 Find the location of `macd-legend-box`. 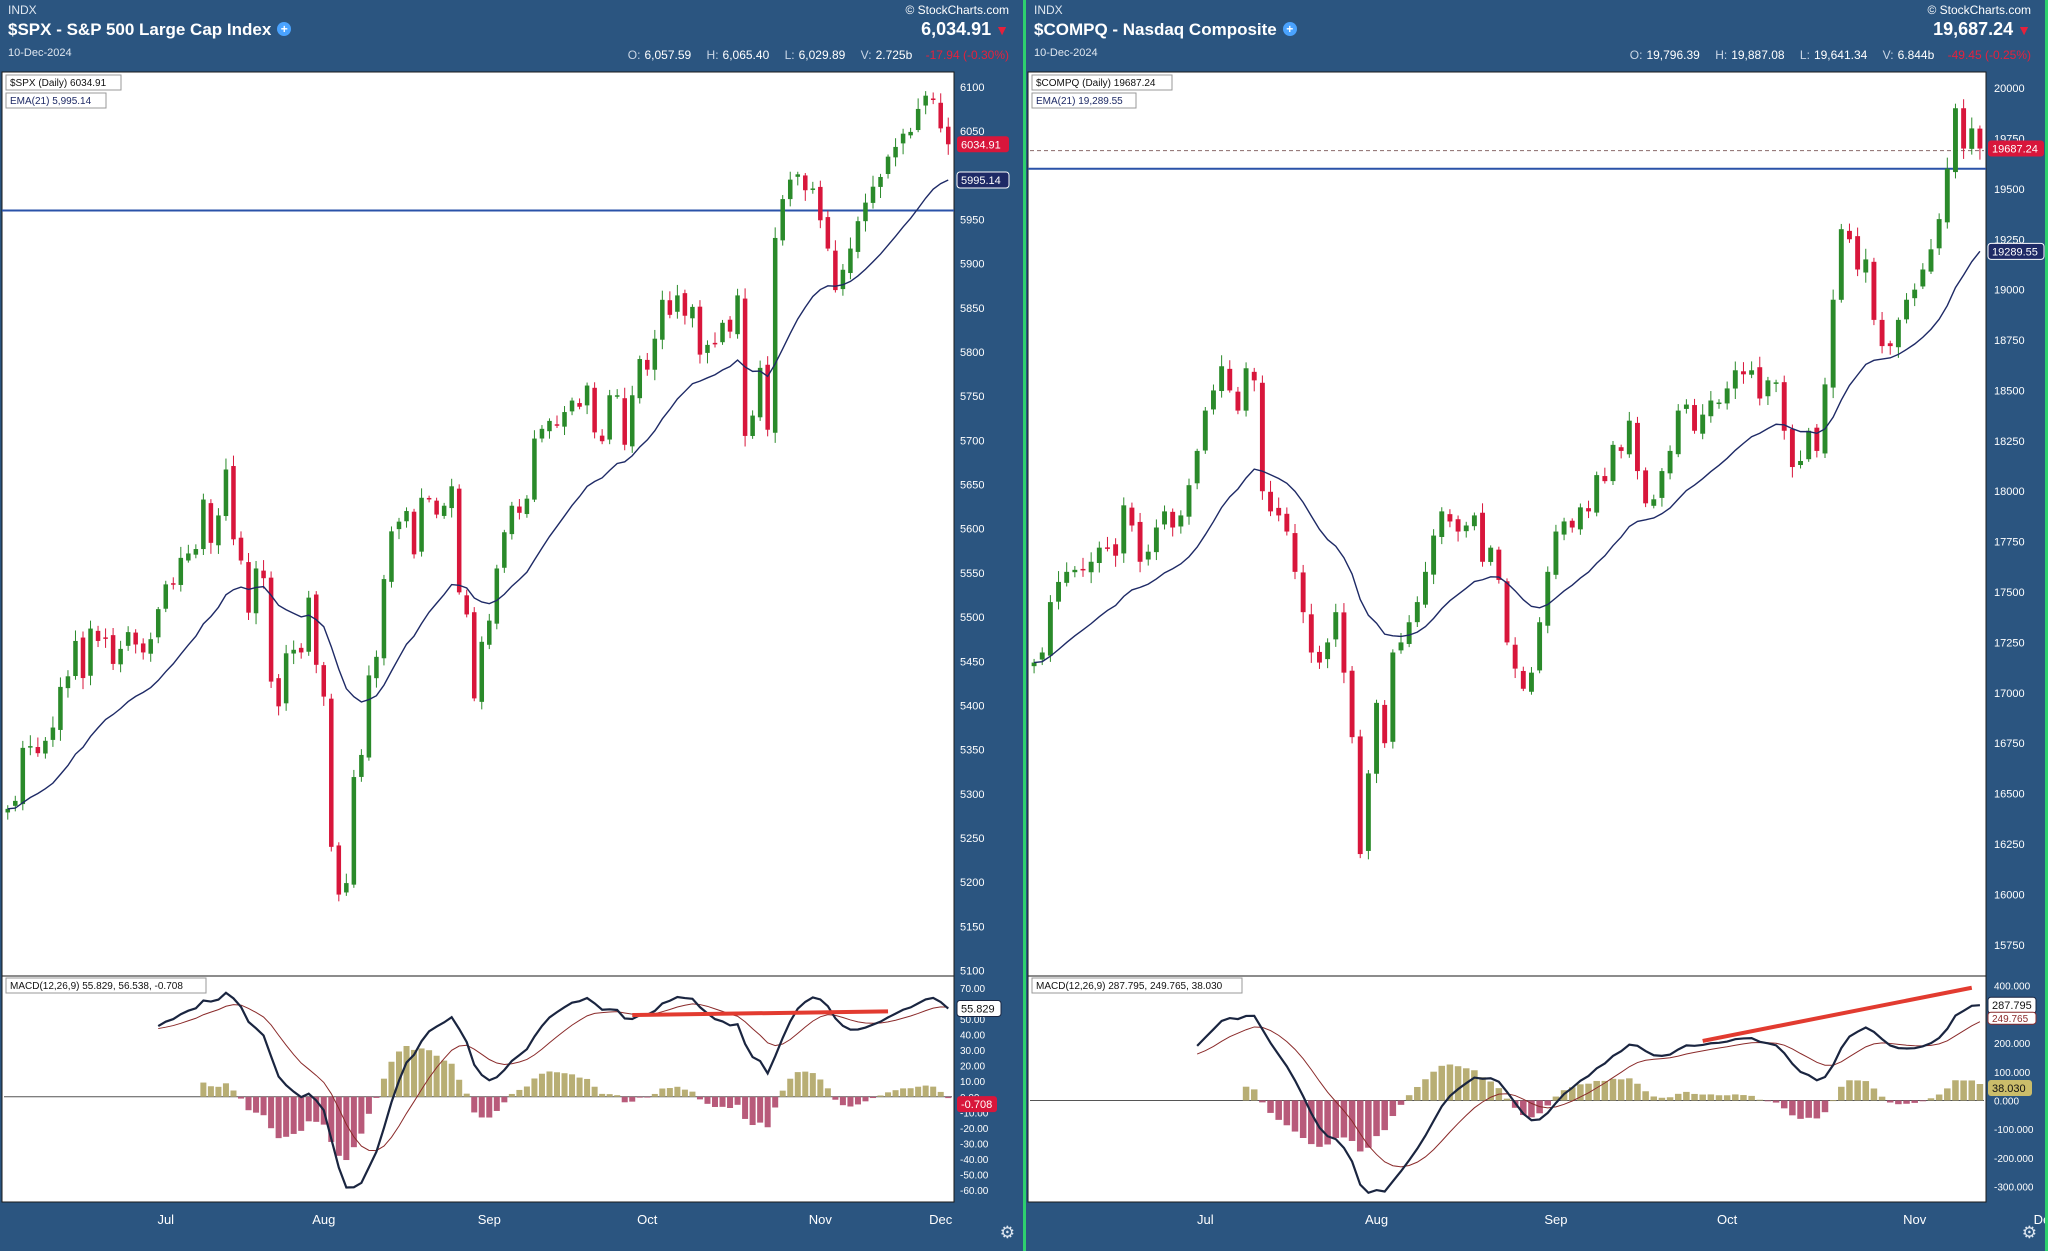

macd-legend-box is located at coordinates (1137, 985).